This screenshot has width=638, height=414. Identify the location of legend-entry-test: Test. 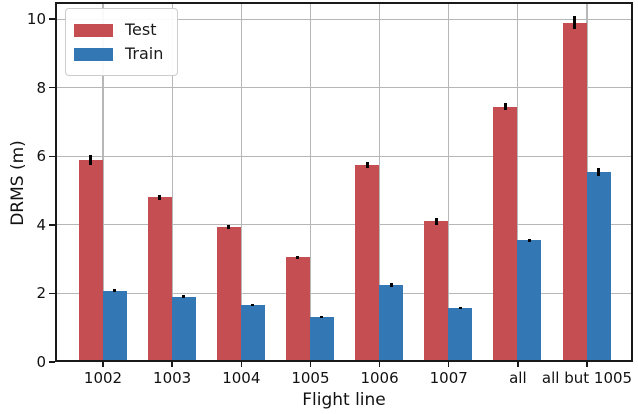
(118, 30).